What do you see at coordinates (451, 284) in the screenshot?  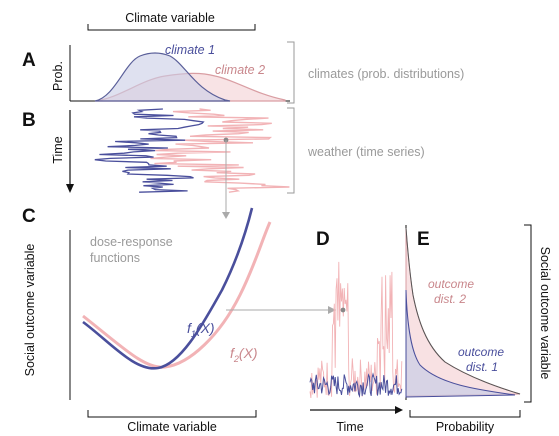 I see `outcome-dist-2-label-line1: outcome` at bounding box center [451, 284].